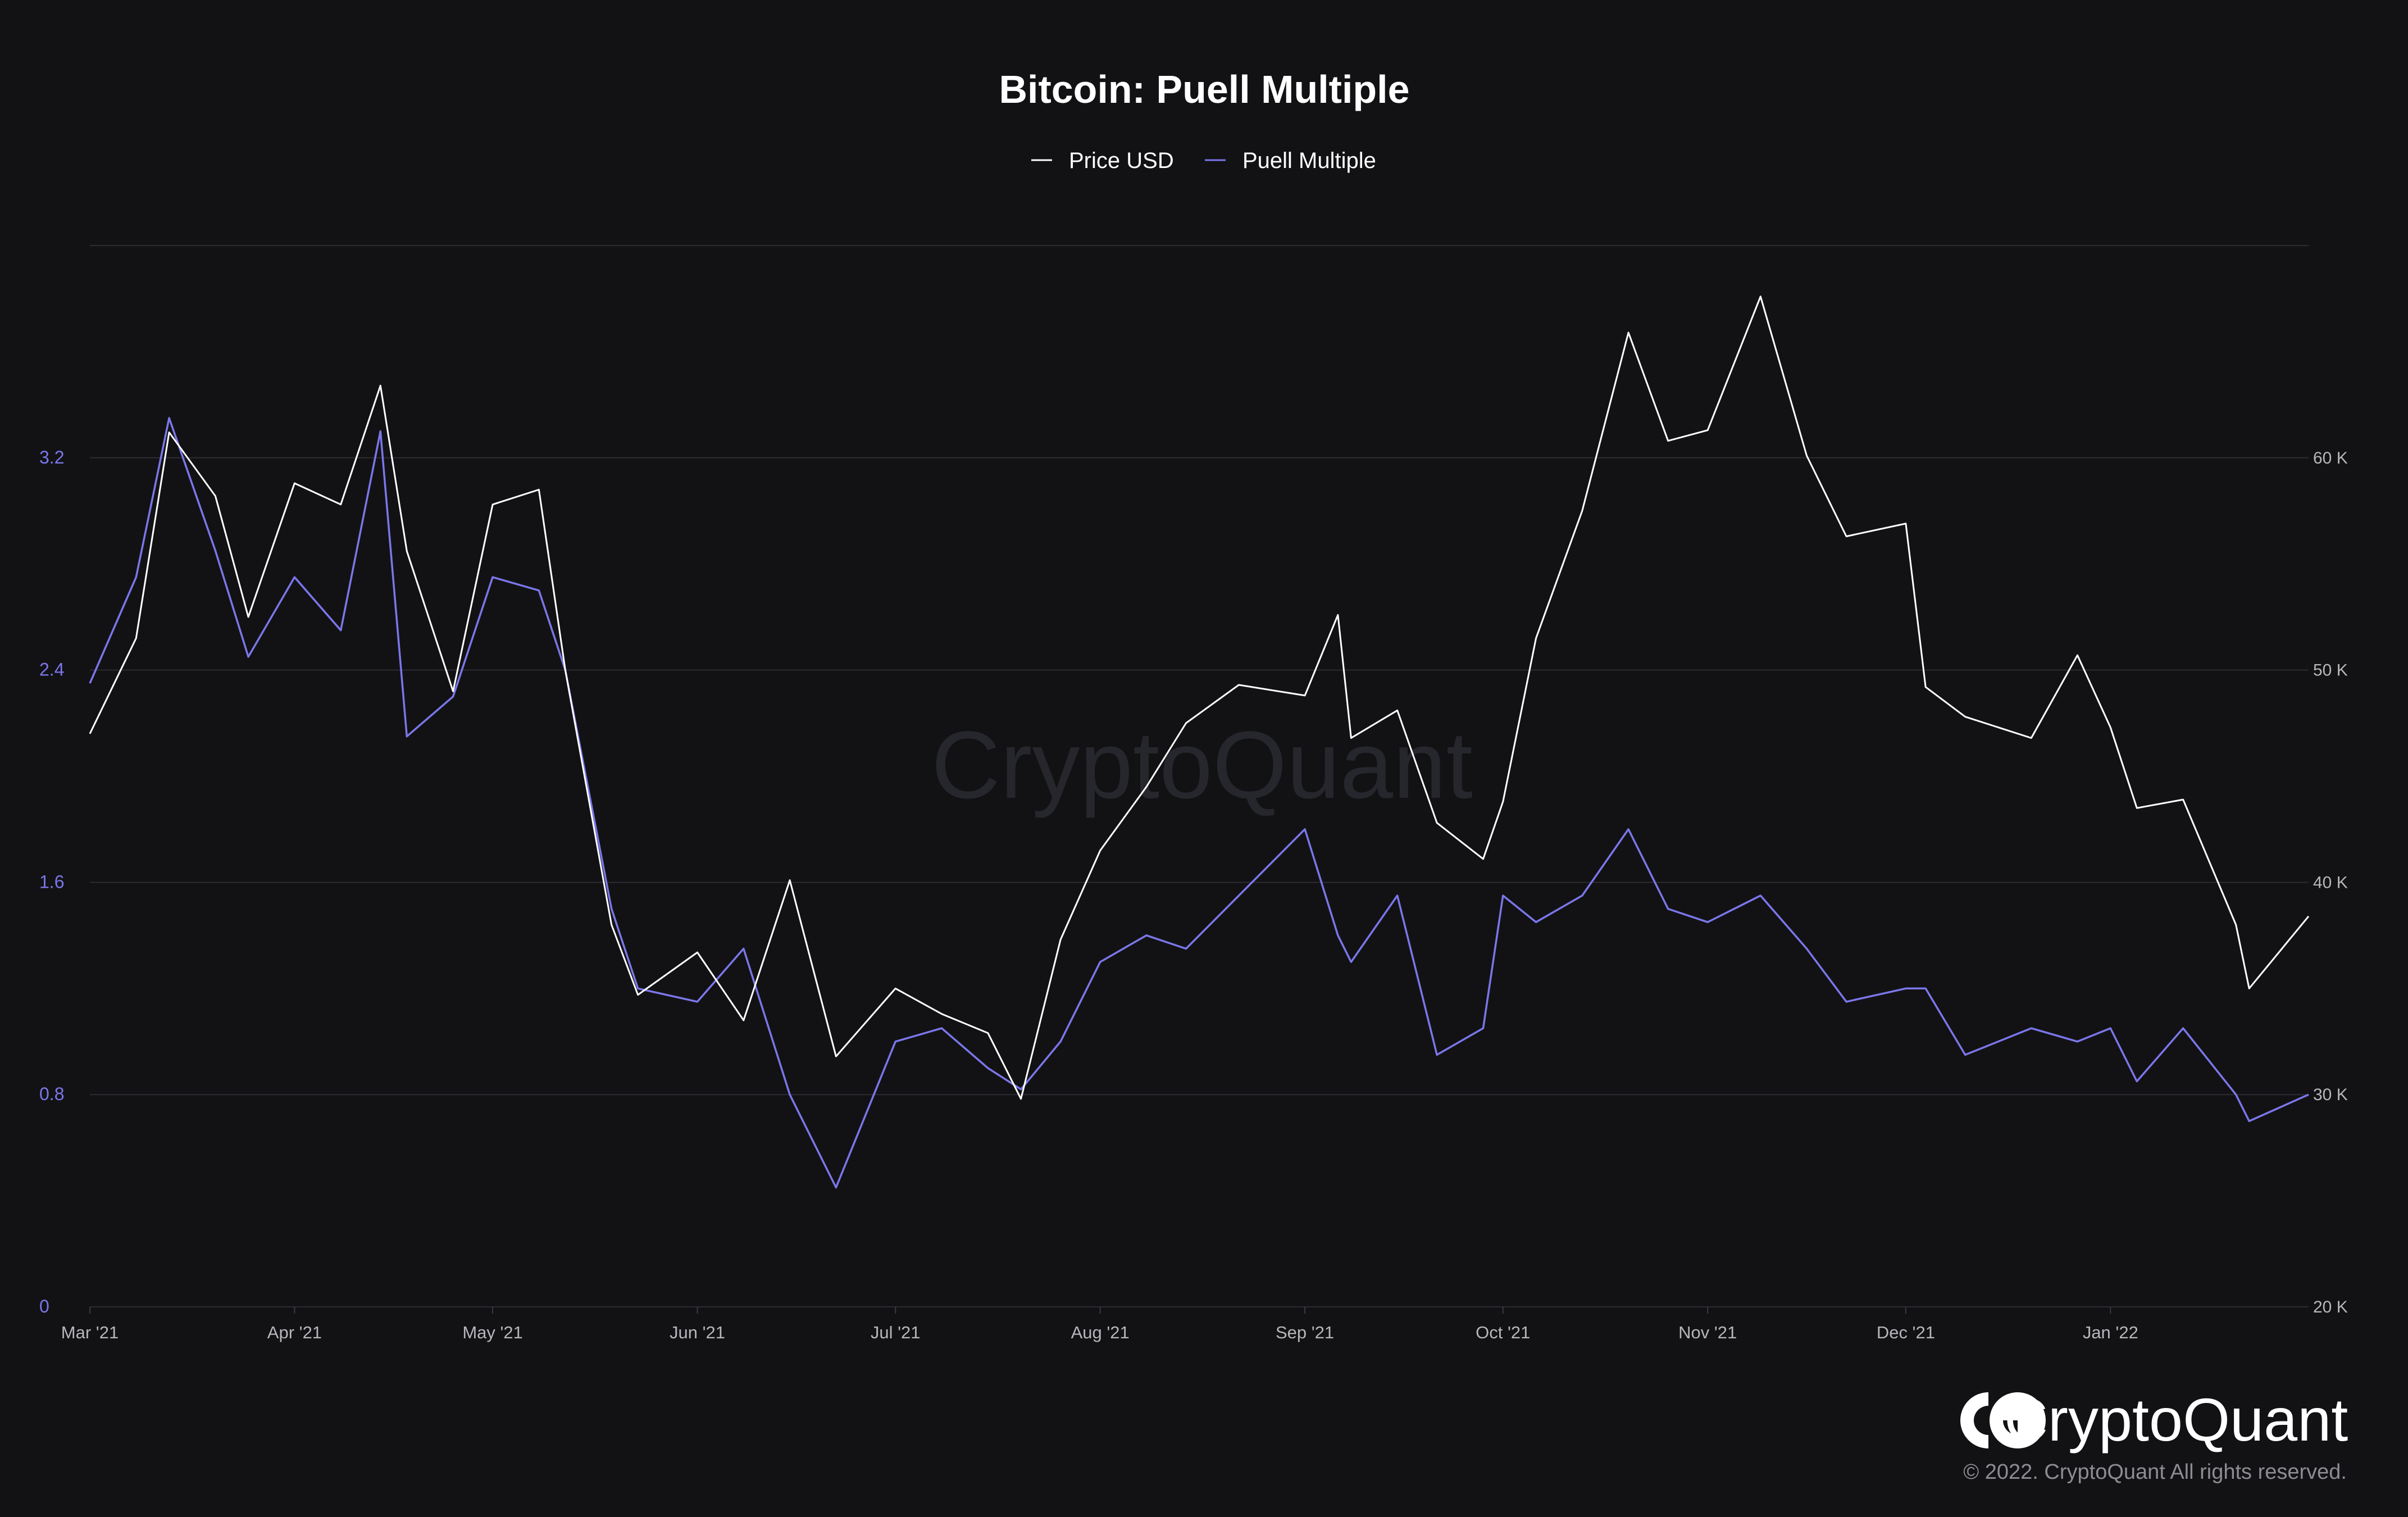 The image size is (2408, 1517). I want to click on x-tick-label: May '21, so click(492, 1332).